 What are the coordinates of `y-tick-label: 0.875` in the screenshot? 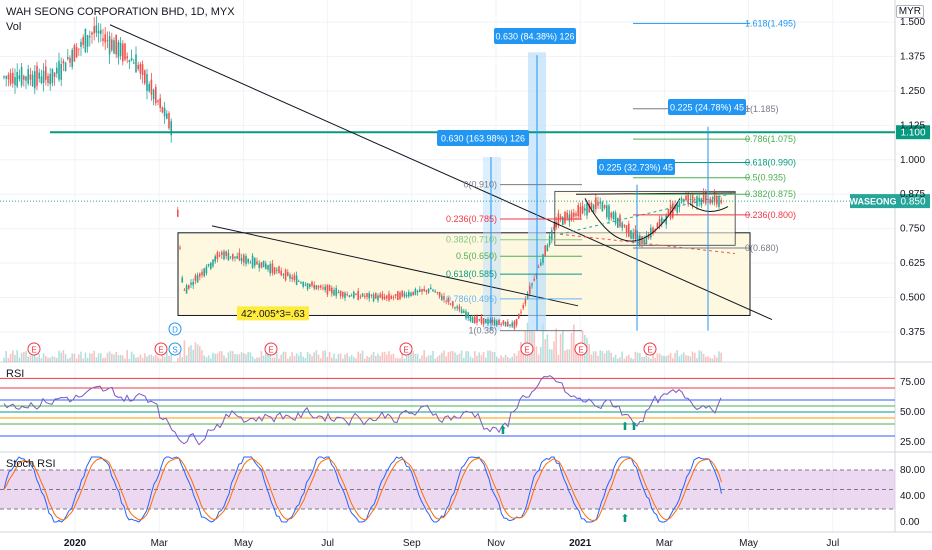 It's located at (912, 194).